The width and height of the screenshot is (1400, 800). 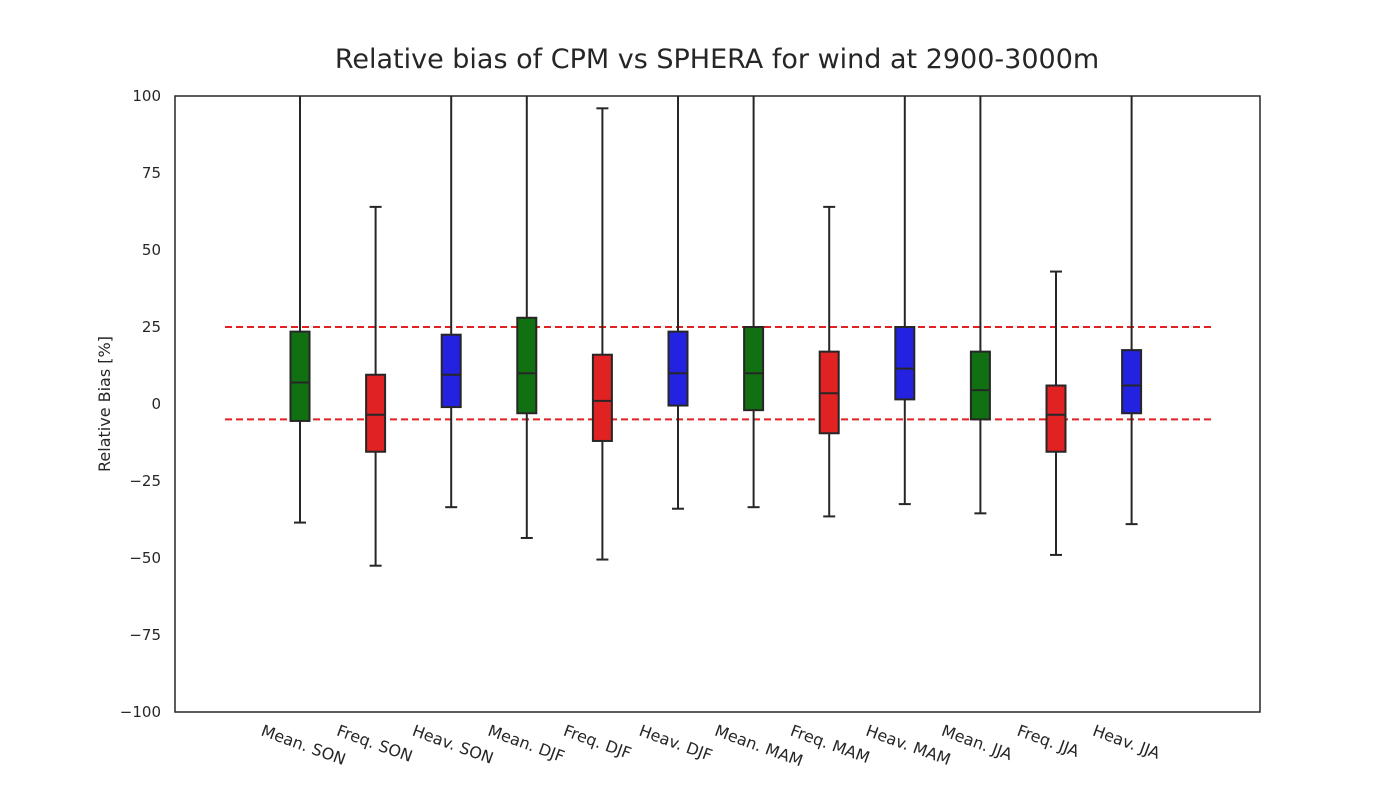 What do you see at coordinates (145, 481) in the screenshot?
I see `y-tick-label: −25` at bounding box center [145, 481].